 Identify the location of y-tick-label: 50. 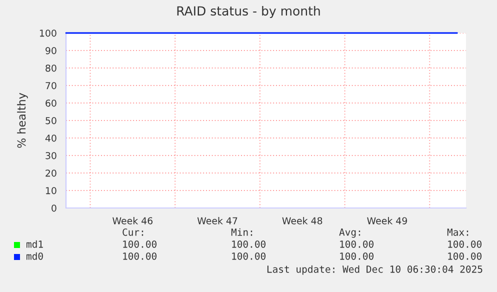
(51, 120).